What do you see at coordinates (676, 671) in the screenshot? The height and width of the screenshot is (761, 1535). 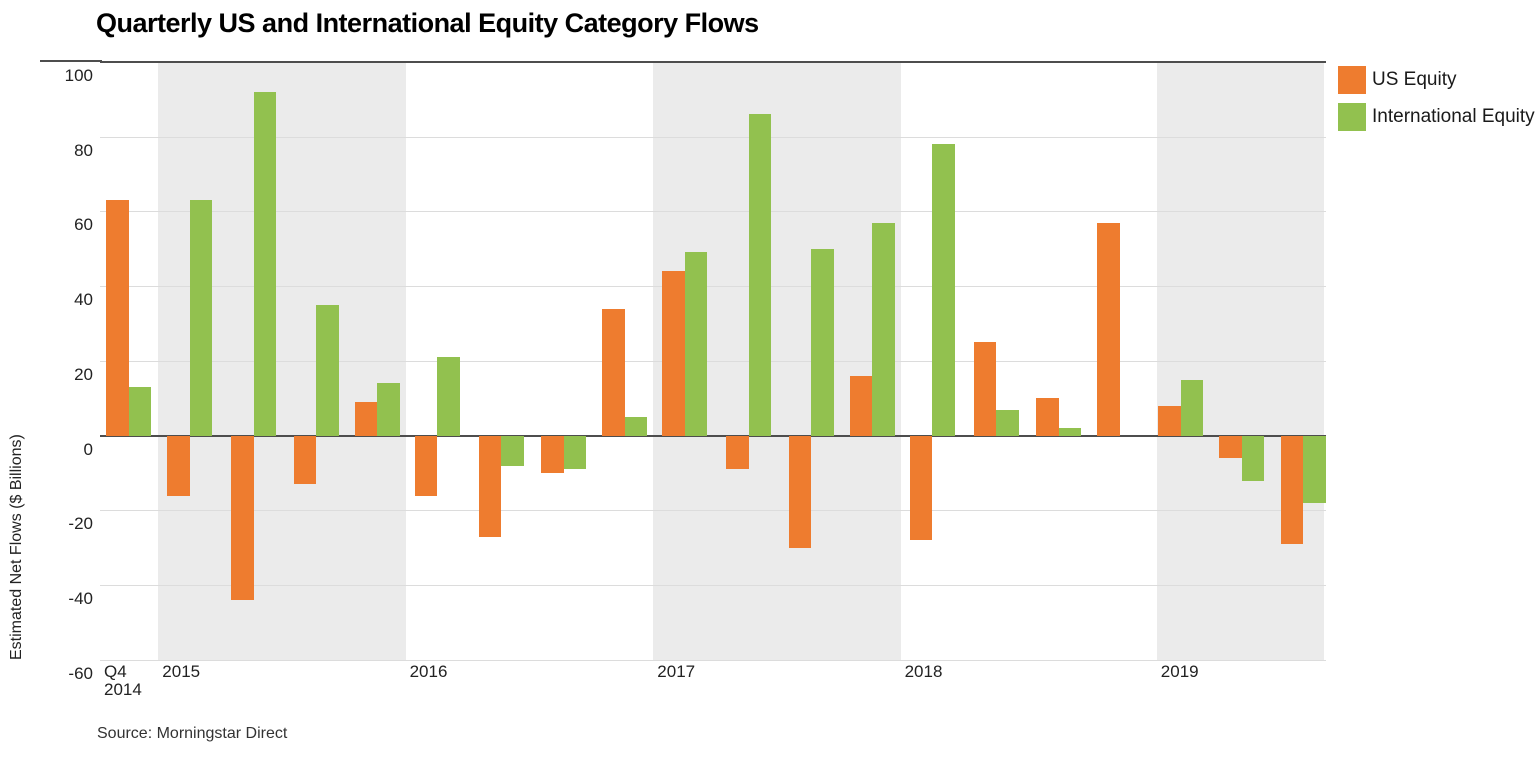 I see `x-label-2017: 2017` at bounding box center [676, 671].